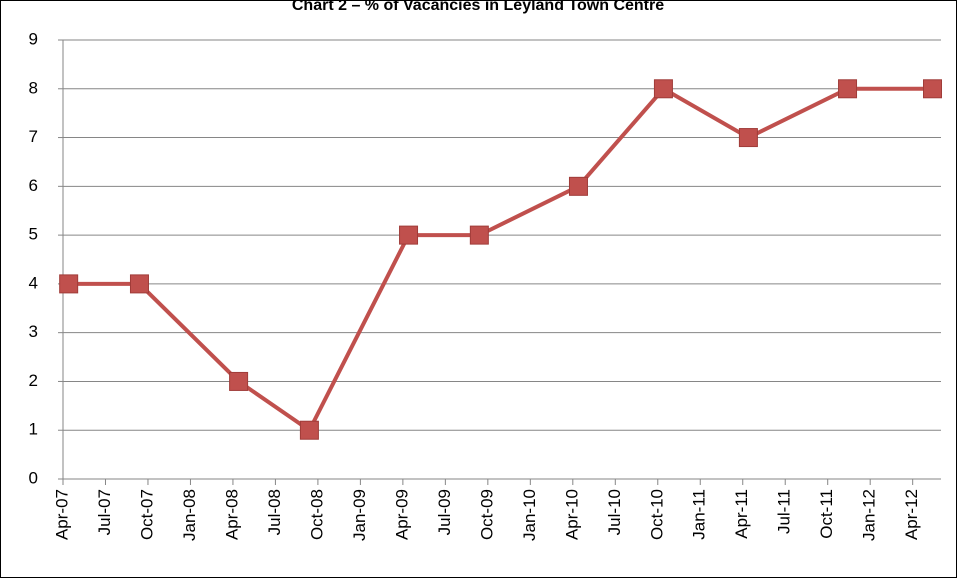  Describe the element at coordinates (33, 234) in the screenshot. I see `y-tick-label: 5` at that location.